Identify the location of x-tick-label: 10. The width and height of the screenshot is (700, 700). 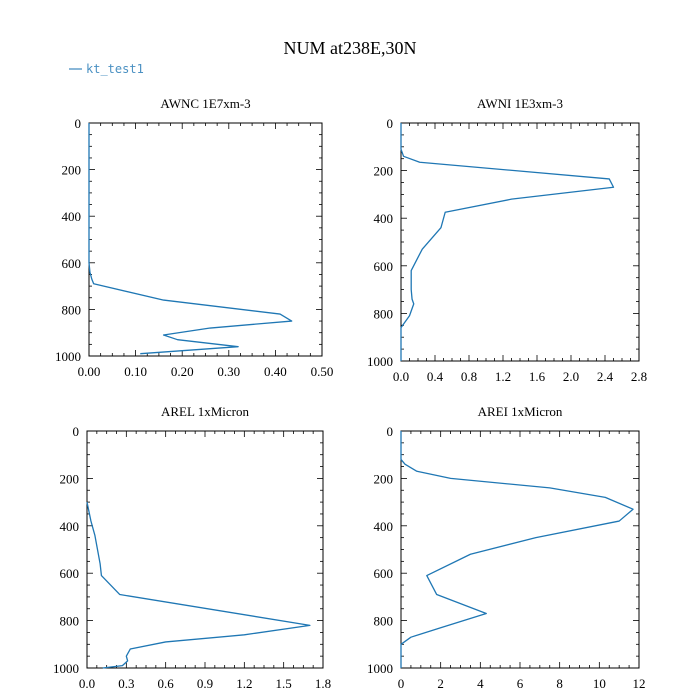
(599, 683).